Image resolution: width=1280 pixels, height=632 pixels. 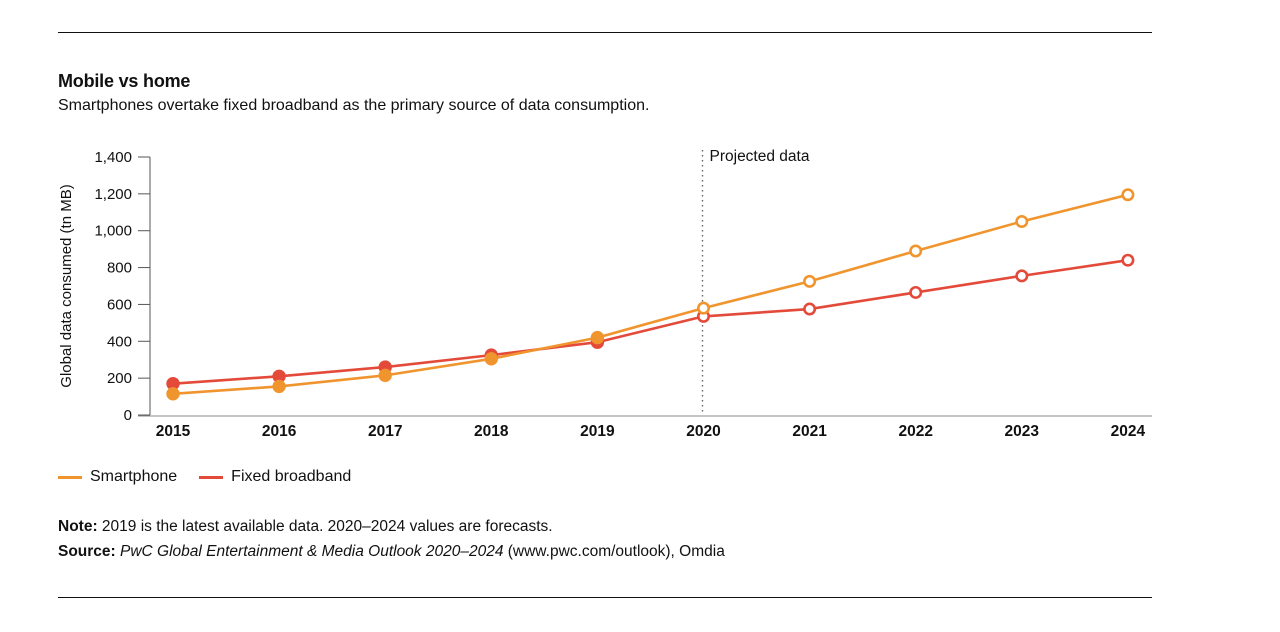 I want to click on legend-swatch-smartphone, so click(x=70, y=477).